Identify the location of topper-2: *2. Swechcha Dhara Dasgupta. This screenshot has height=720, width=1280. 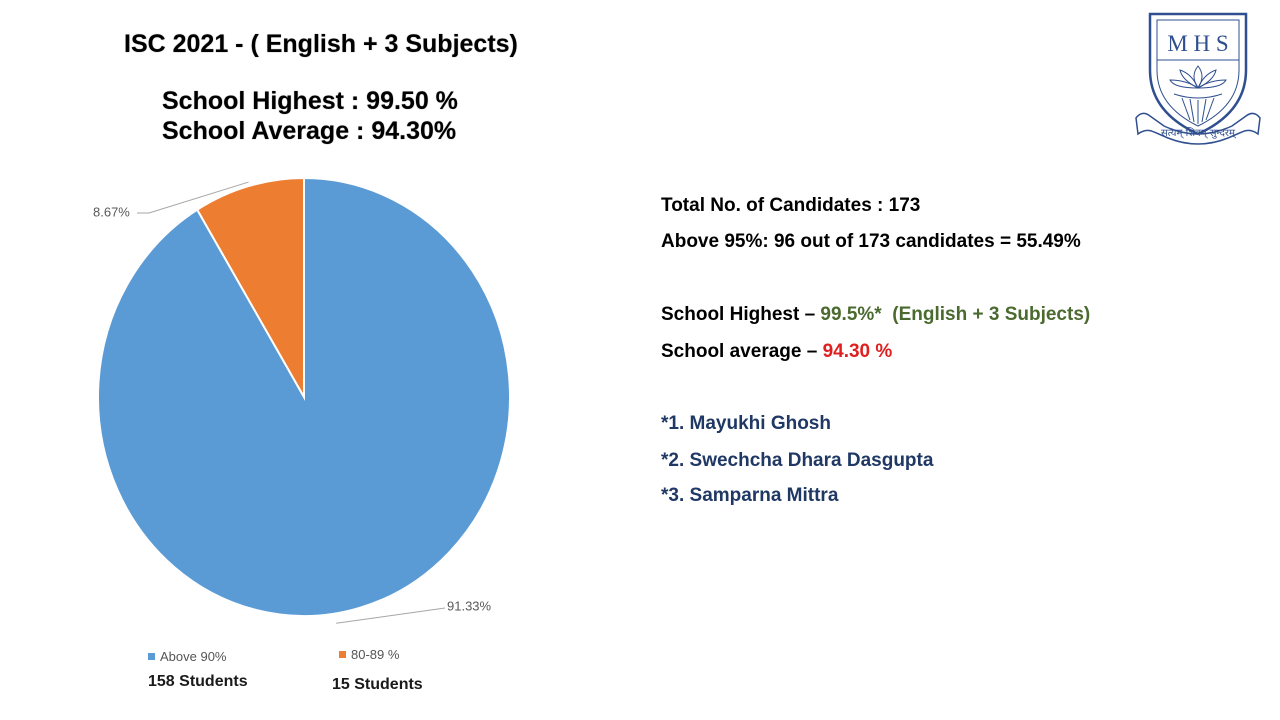
(797, 460).